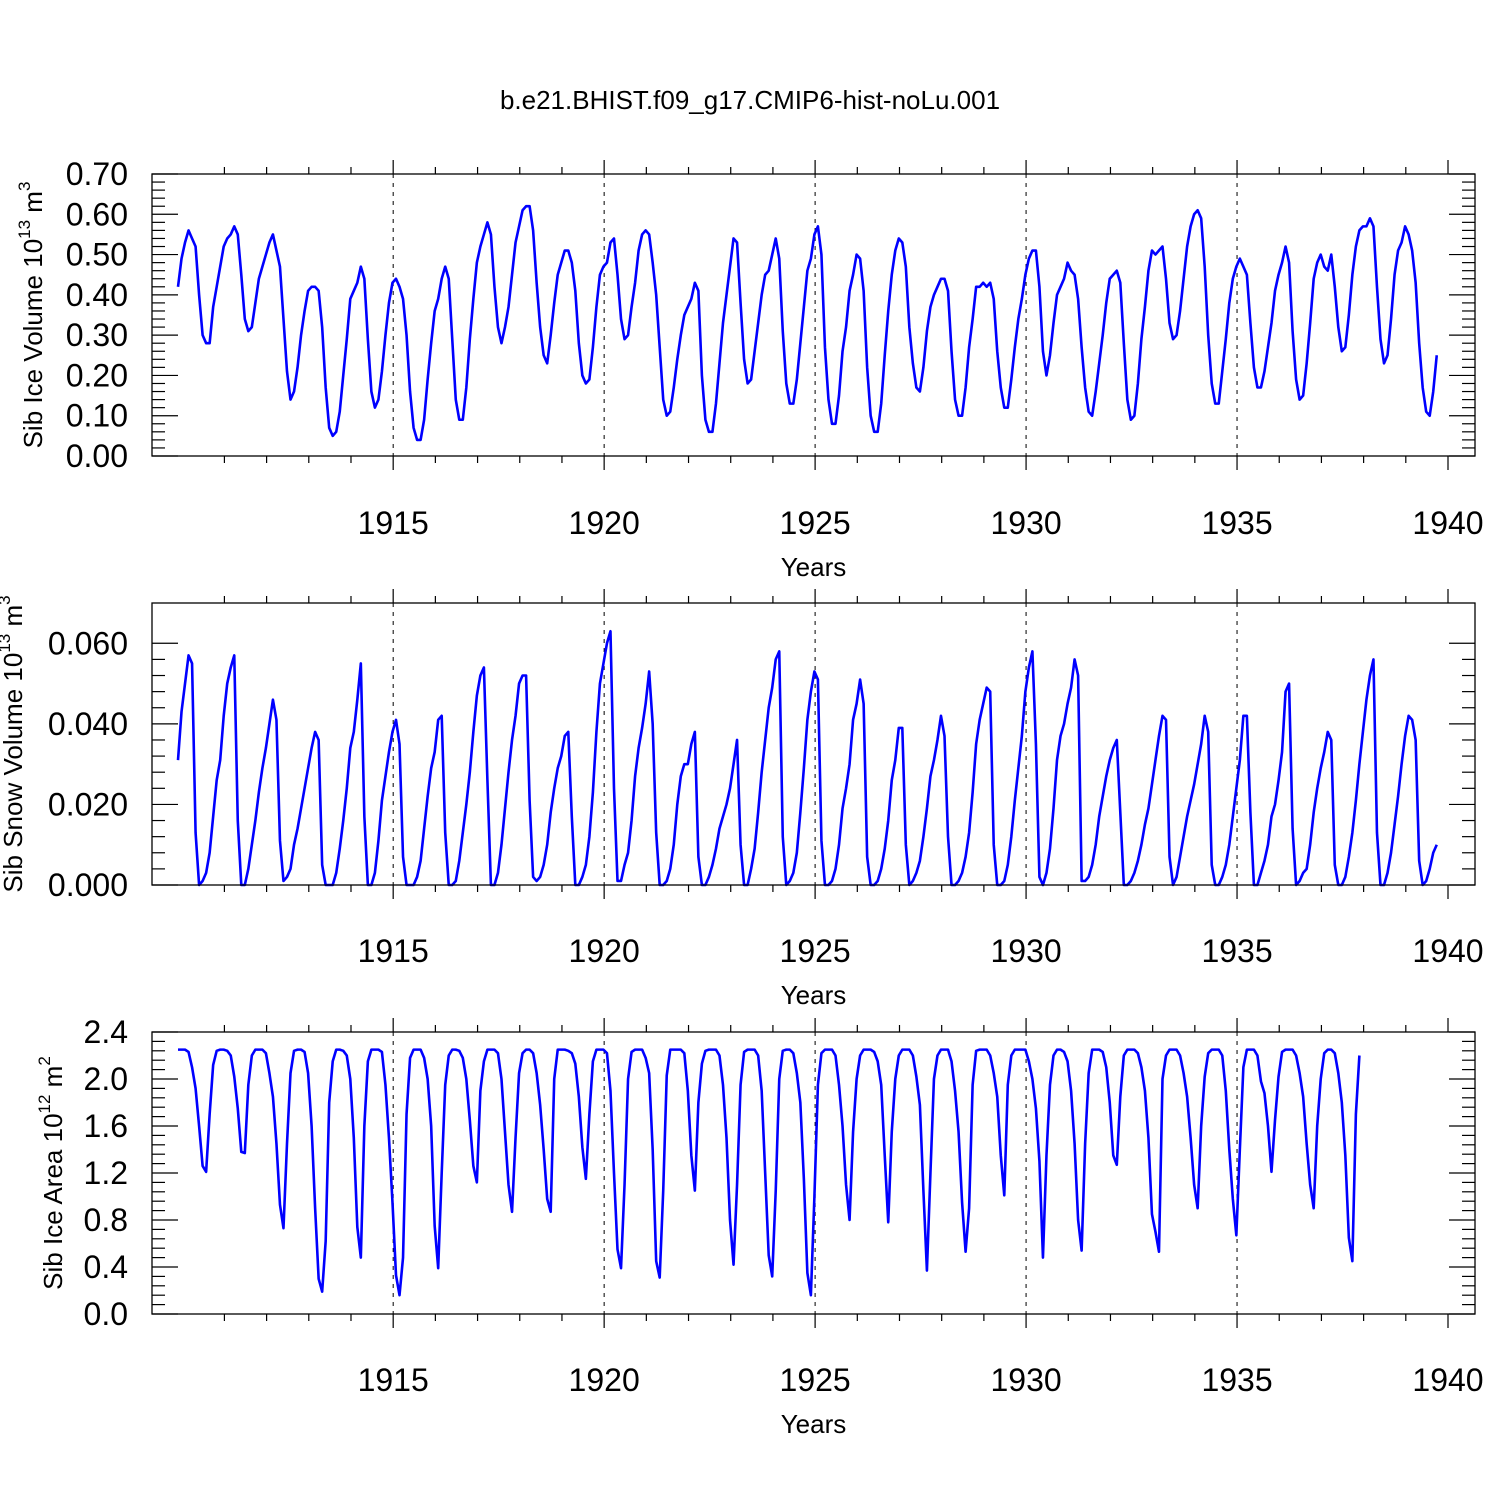 This screenshot has height=1500, width=1500. What do you see at coordinates (393, 523) in the screenshot?
I see `ice-volume-x-tick-label: 1915` at bounding box center [393, 523].